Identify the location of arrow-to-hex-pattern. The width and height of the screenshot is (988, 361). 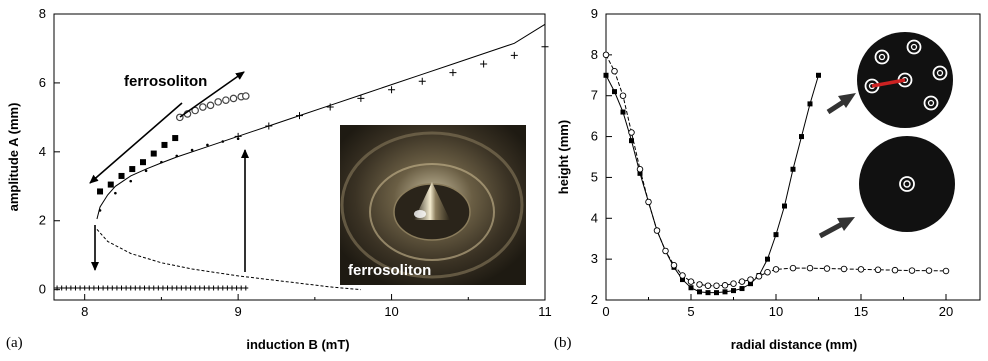
(841, 104).